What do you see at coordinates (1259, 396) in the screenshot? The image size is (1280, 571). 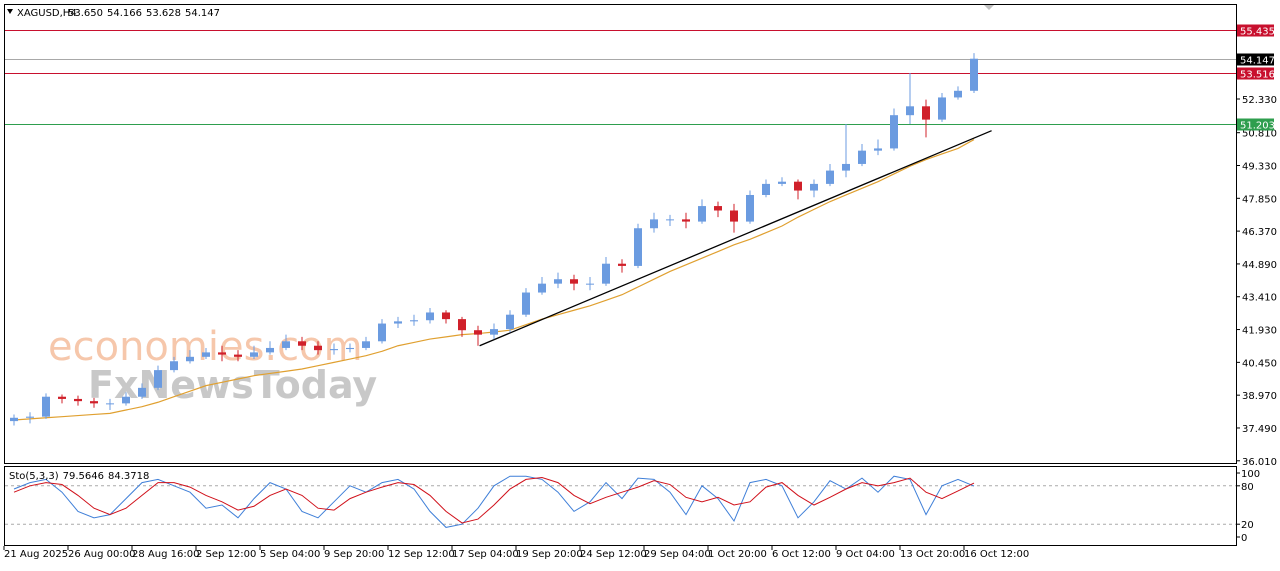 I see `y-tick-label: 38.970` at bounding box center [1259, 396].